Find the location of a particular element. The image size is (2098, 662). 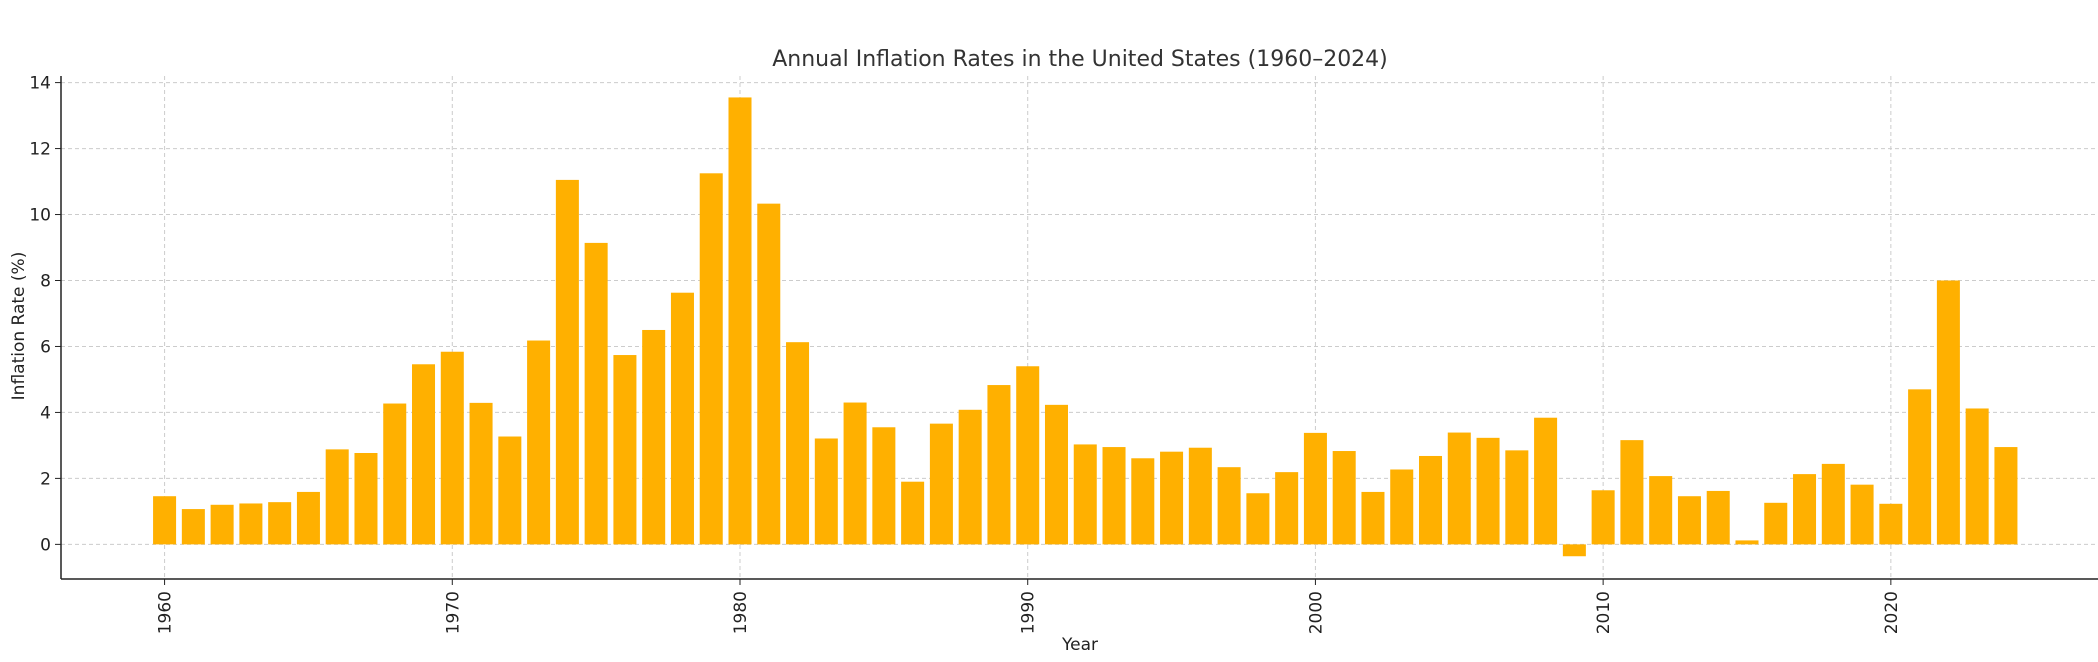

bar-1967 is located at coordinates (366, 499).